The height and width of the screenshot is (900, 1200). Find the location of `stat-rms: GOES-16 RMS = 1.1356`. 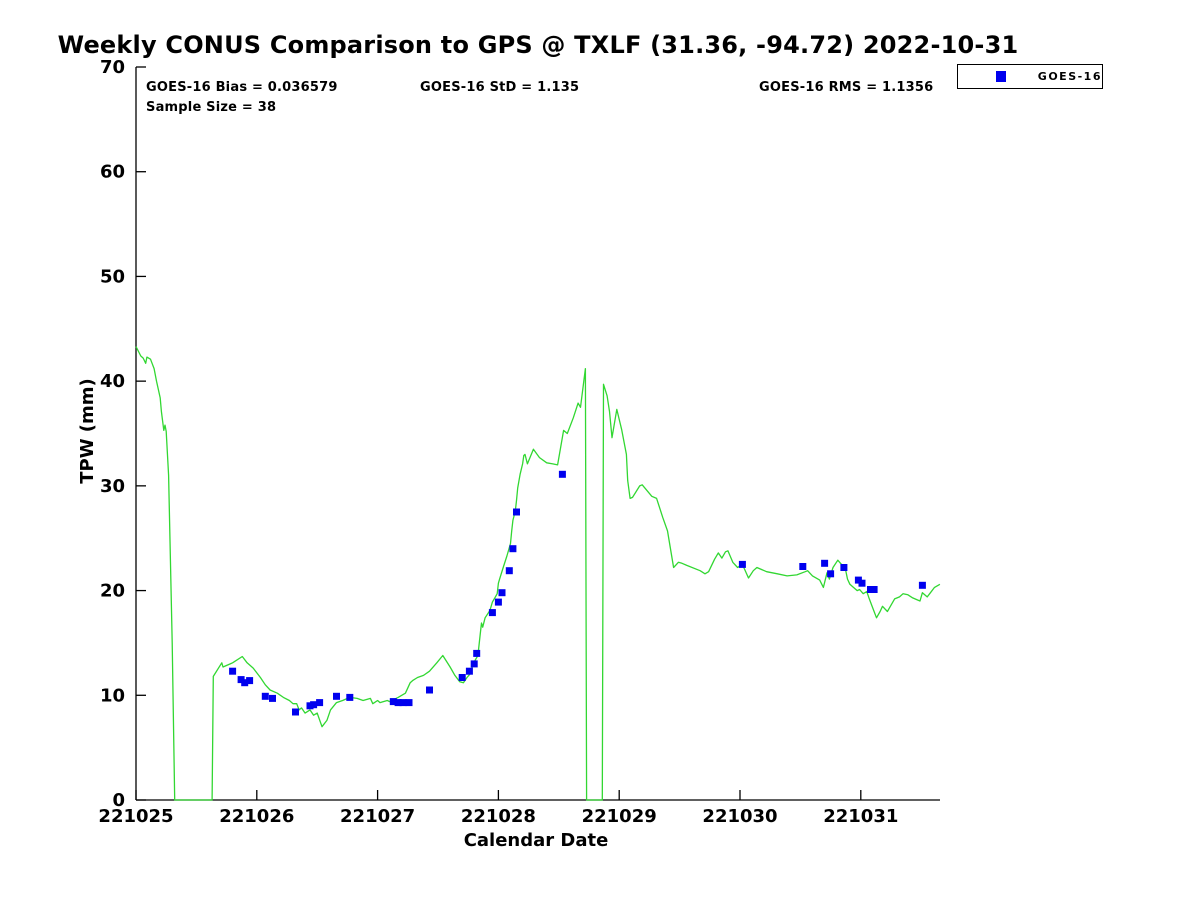

stat-rms: GOES-16 RMS = 1.1356 is located at coordinates (846, 87).